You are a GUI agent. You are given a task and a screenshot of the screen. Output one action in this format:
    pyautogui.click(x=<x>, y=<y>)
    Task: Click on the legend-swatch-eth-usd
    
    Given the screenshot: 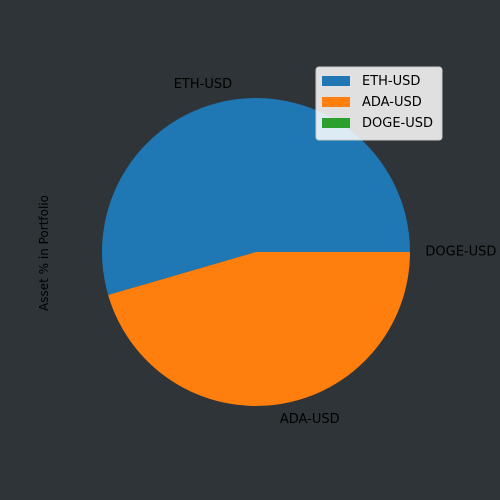 What is the action you would take?
    pyautogui.click(x=336, y=81)
    